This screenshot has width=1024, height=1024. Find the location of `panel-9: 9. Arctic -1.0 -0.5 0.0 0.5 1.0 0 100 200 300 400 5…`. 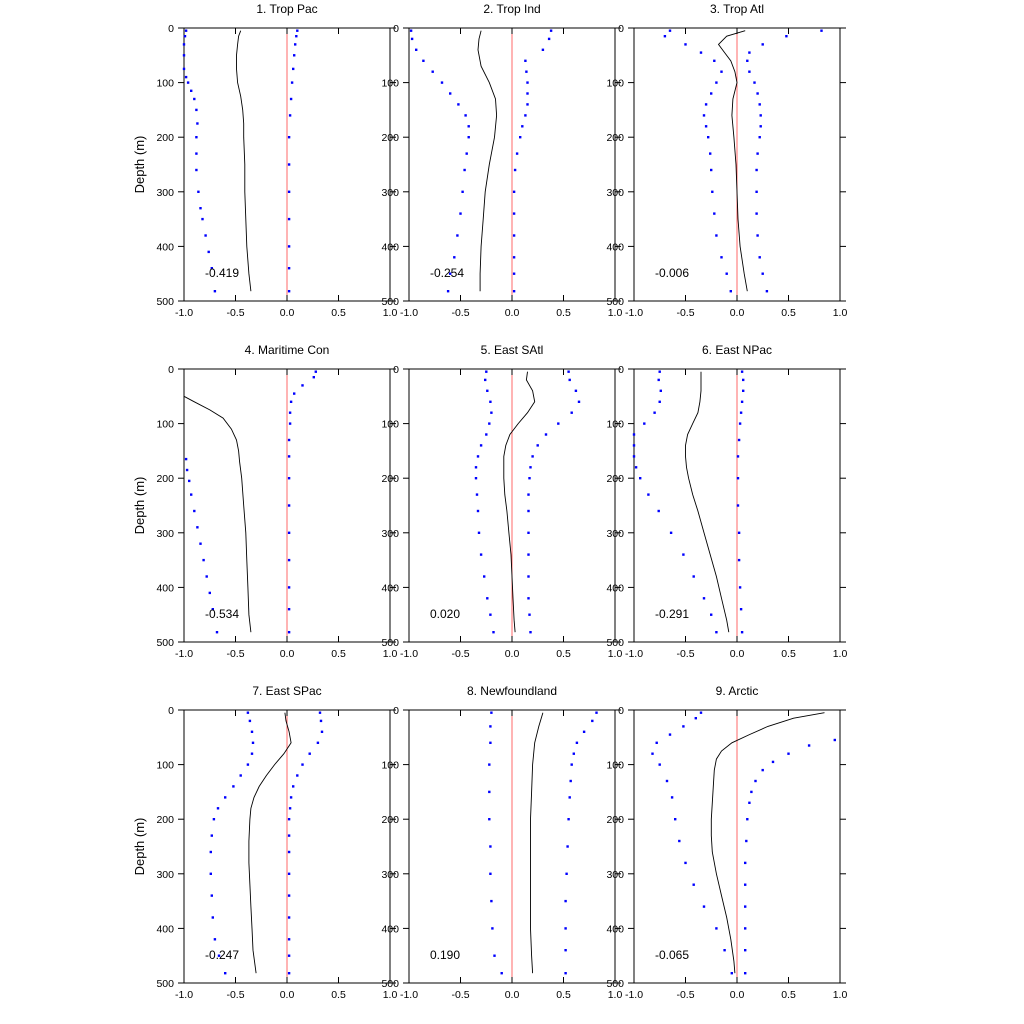

panel-9: 9. Arctic -1.0 -0.5 0.0 0.5 1.0 0 100 200 300 400 5… is located at coordinates (726, 842).